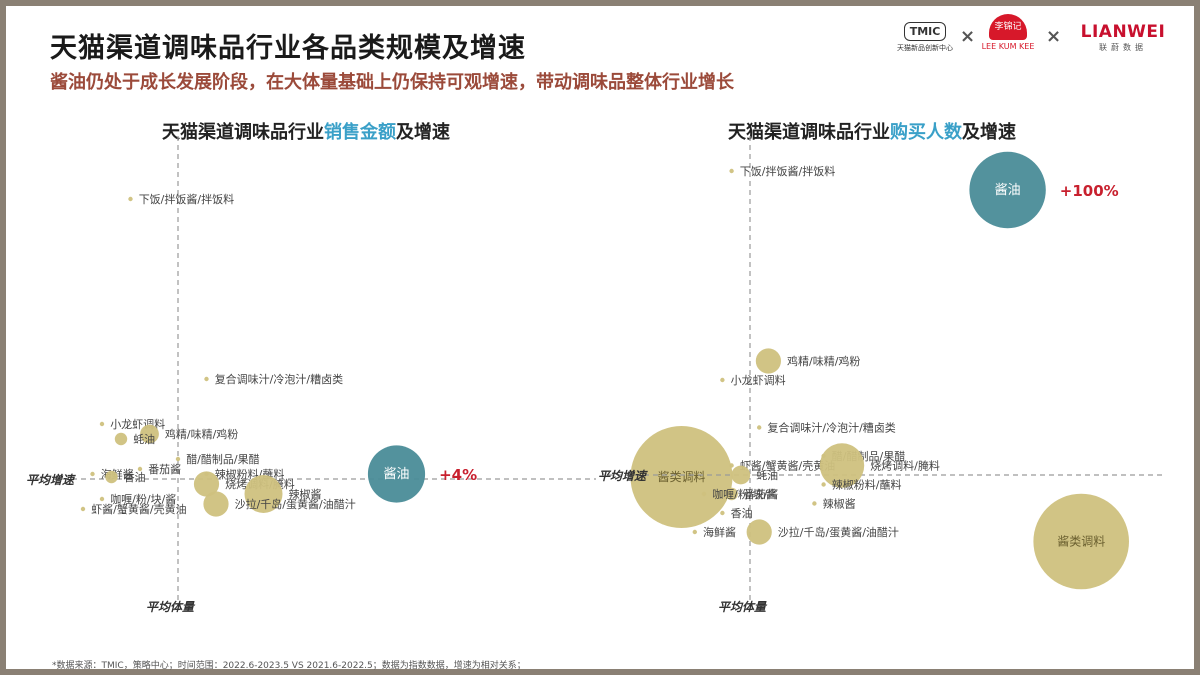 The image size is (1200, 675). What do you see at coordinates (623, 476) in the screenshot?
I see `right-y-axis-label: 平均增速` at bounding box center [623, 476].